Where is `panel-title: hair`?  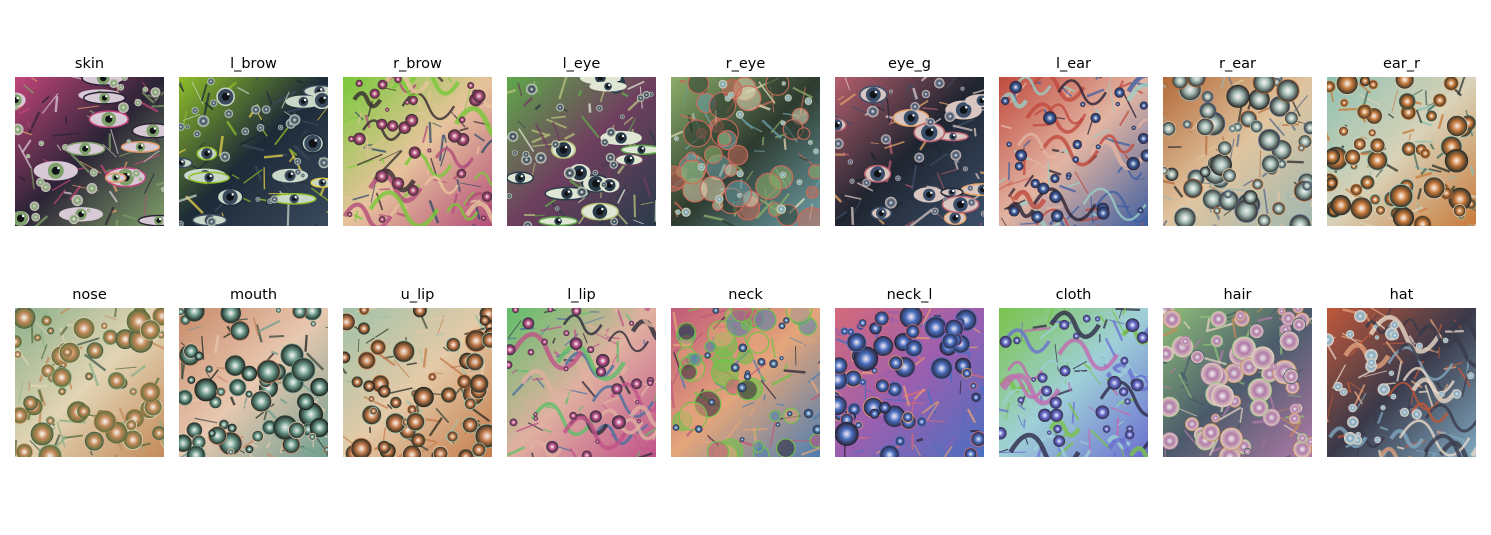
panel-title: hair is located at coordinates (1237, 295).